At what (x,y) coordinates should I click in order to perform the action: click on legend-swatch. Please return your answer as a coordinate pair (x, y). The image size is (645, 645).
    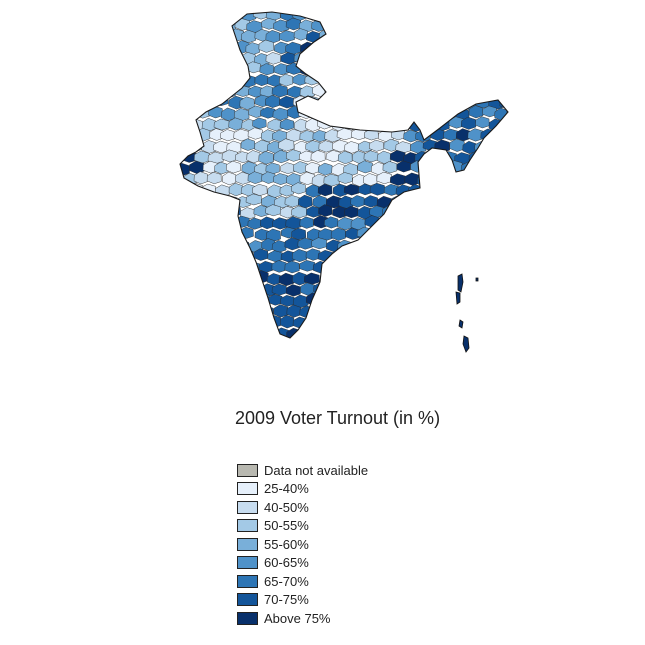
    Looking at the image, I should click on (247, 581).